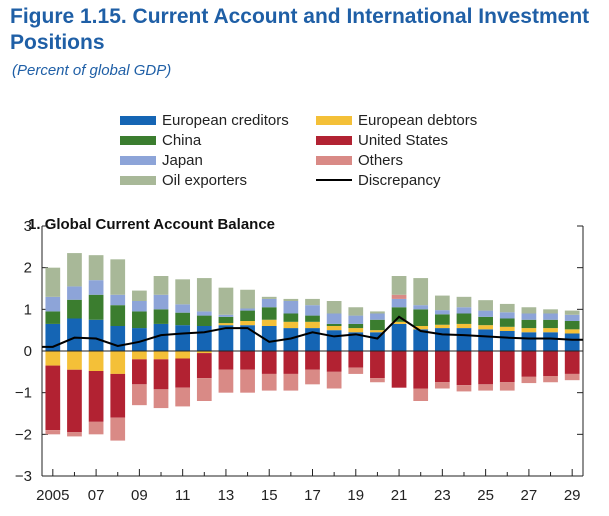 This screenshot has width=609, height=516. What do you see at coordinates (529, 495) in the screenshot?
I see `x-tick-label: 27` at bounding box center [529, 495].